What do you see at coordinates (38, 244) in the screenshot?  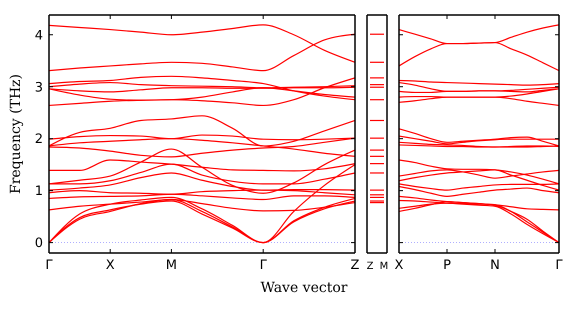 I see `y-tick-label: 0` at bounding box center [38, 244].